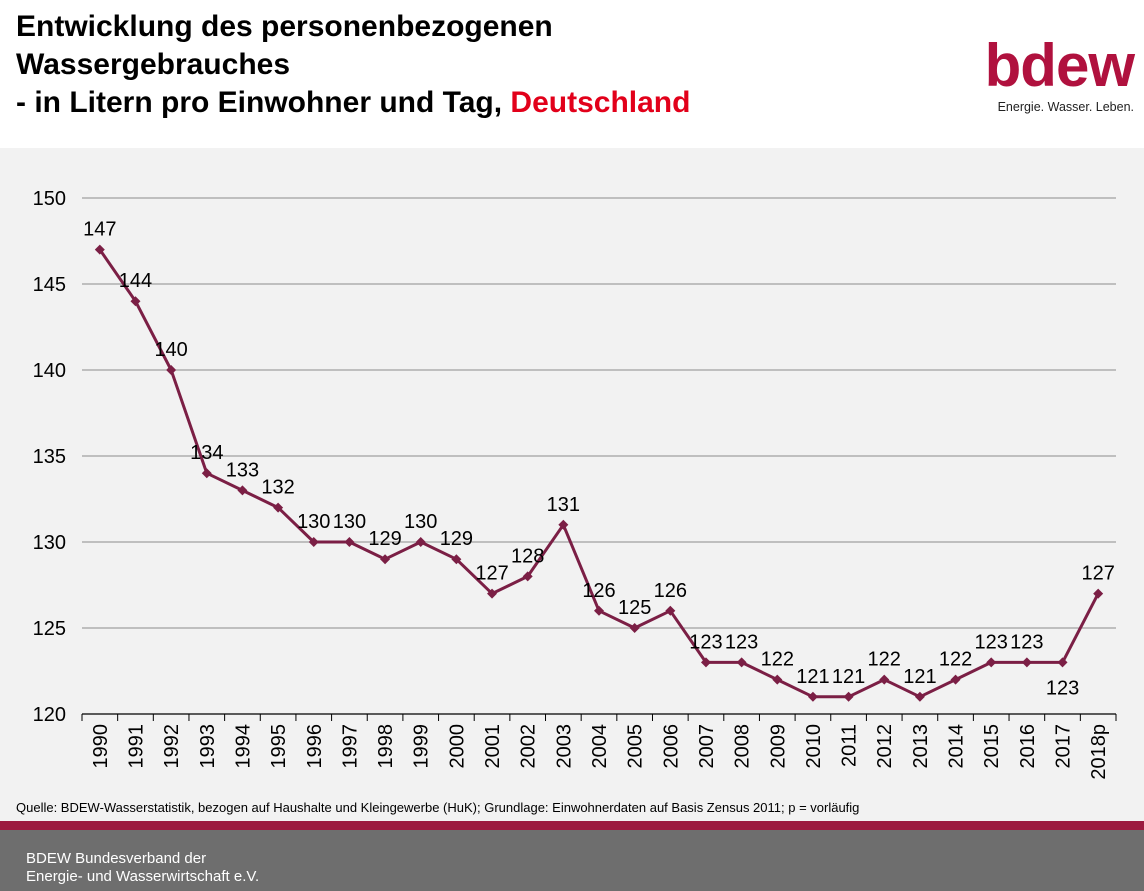  Describe the element at coordinates (1059, 65) in the screenshot. I see `logo-wordmark: bdew` at that location.